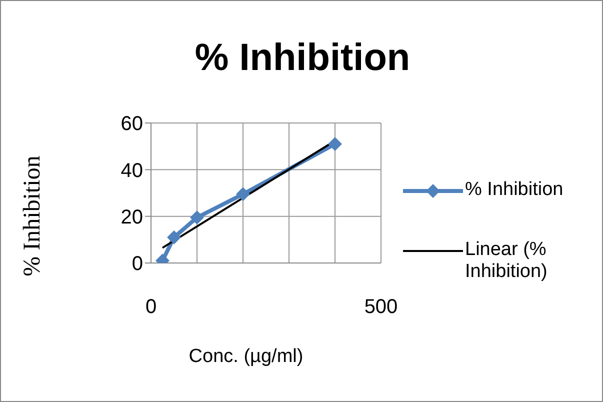 This screenshot has height=402, width=603. What do you see at coordinates (246, 357) in the screenshot?
I see `x-axis-title: Conc. (µg/ml)` at bounding box center [246, 357].